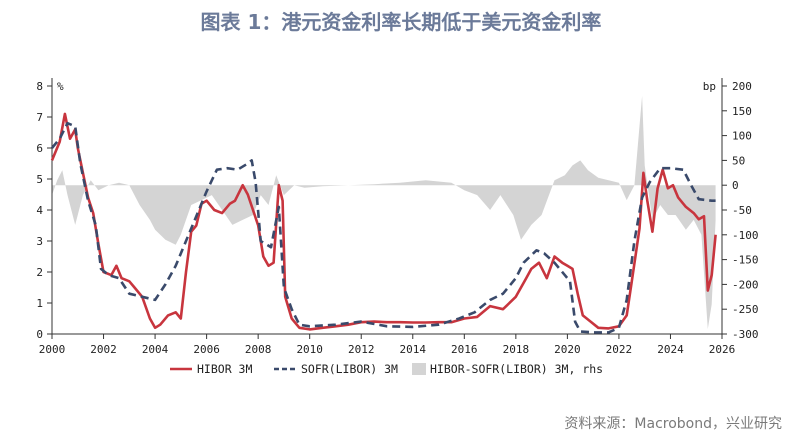 The width and height of the screenshot is (802, 441). Describe the element at coordinates (39, 334) in the screenshot. I see `left-tick-label: 0` at that location.